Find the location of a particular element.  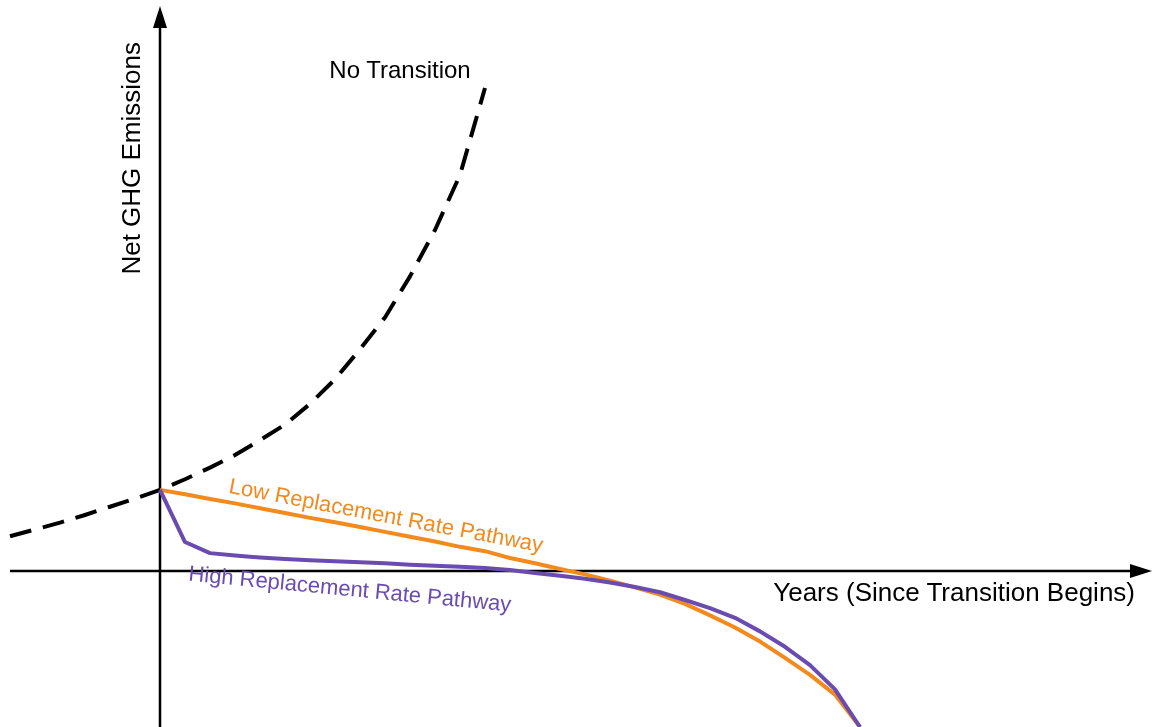

series-label: No Transition is located at coordinates (400, 69).